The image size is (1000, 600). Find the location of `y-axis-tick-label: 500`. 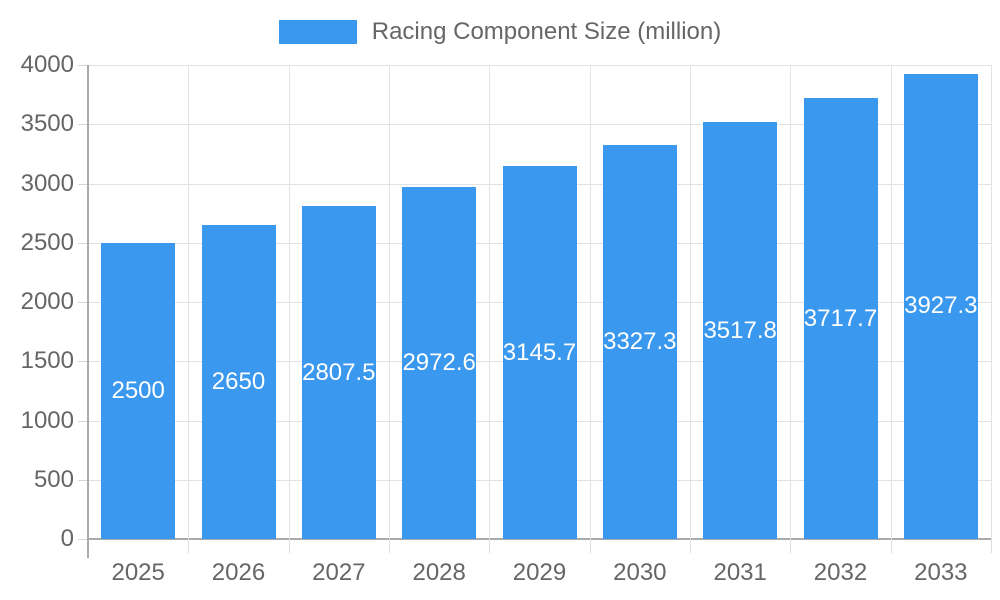

y-axis-tick-label: 500 is located at coordinates (53, 479).